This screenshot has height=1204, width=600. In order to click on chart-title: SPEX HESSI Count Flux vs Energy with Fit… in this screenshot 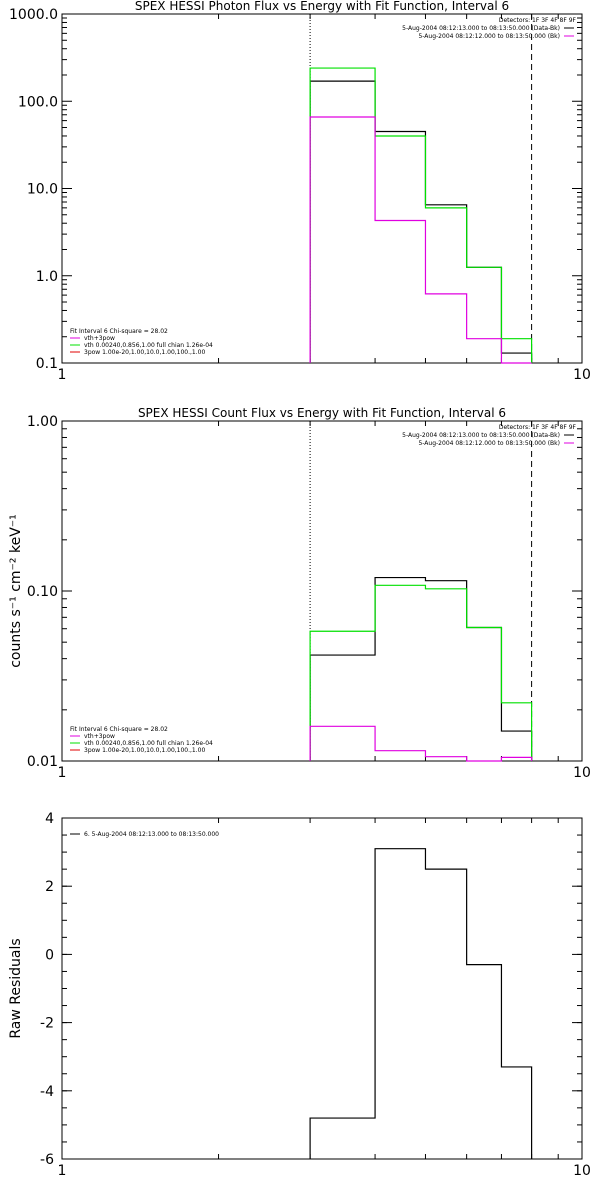, I will do `click(322, 413)`.